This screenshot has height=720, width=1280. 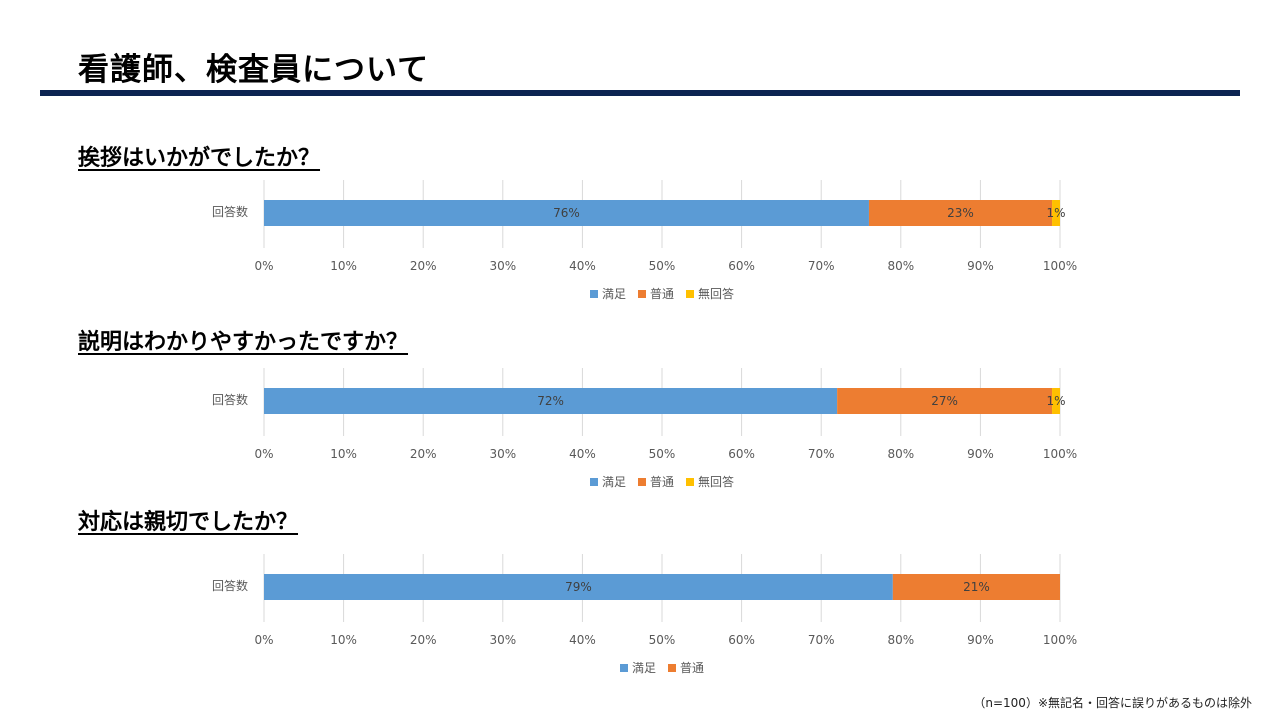 I want to click on question-title-greeting: 挨拶はいかがでしたか？, so click(x=199, y=158).